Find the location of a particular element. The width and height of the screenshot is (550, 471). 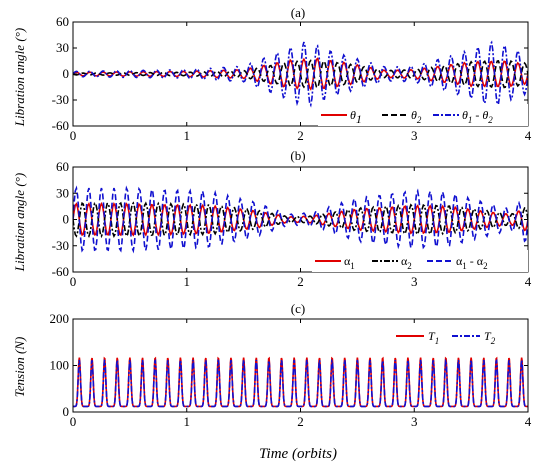

legend-alpha2-label: α2 is located at coordinates (406, 262).